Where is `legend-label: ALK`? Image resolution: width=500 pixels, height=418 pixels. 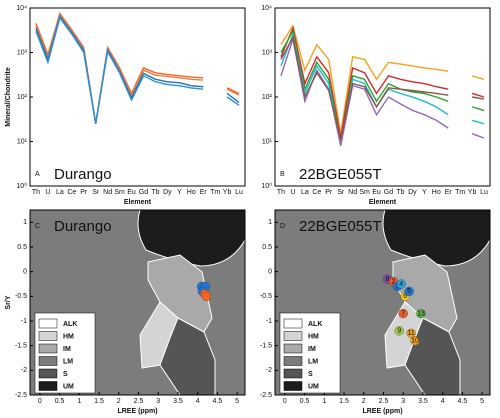
legend-label: ALK is located at coordinates (70, 324).